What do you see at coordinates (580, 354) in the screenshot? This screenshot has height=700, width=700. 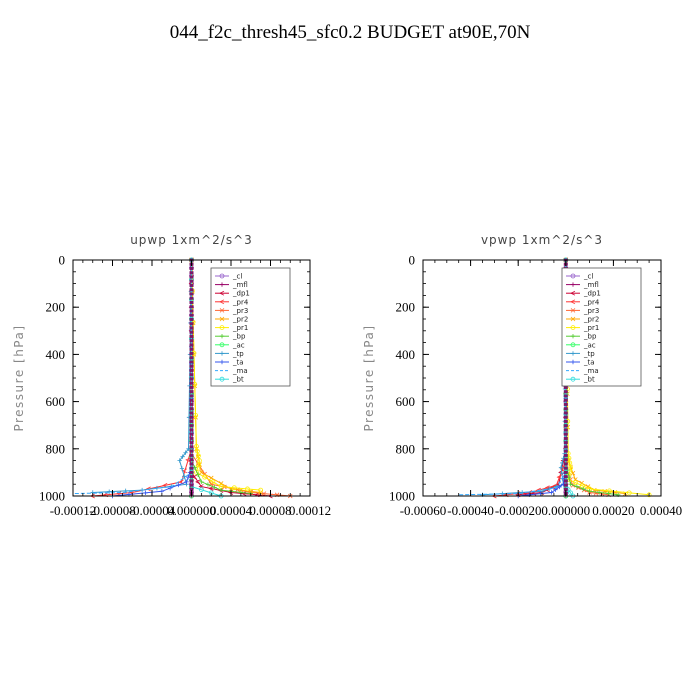 I see `legend-item: _tp` at bounding box center [580, 354].